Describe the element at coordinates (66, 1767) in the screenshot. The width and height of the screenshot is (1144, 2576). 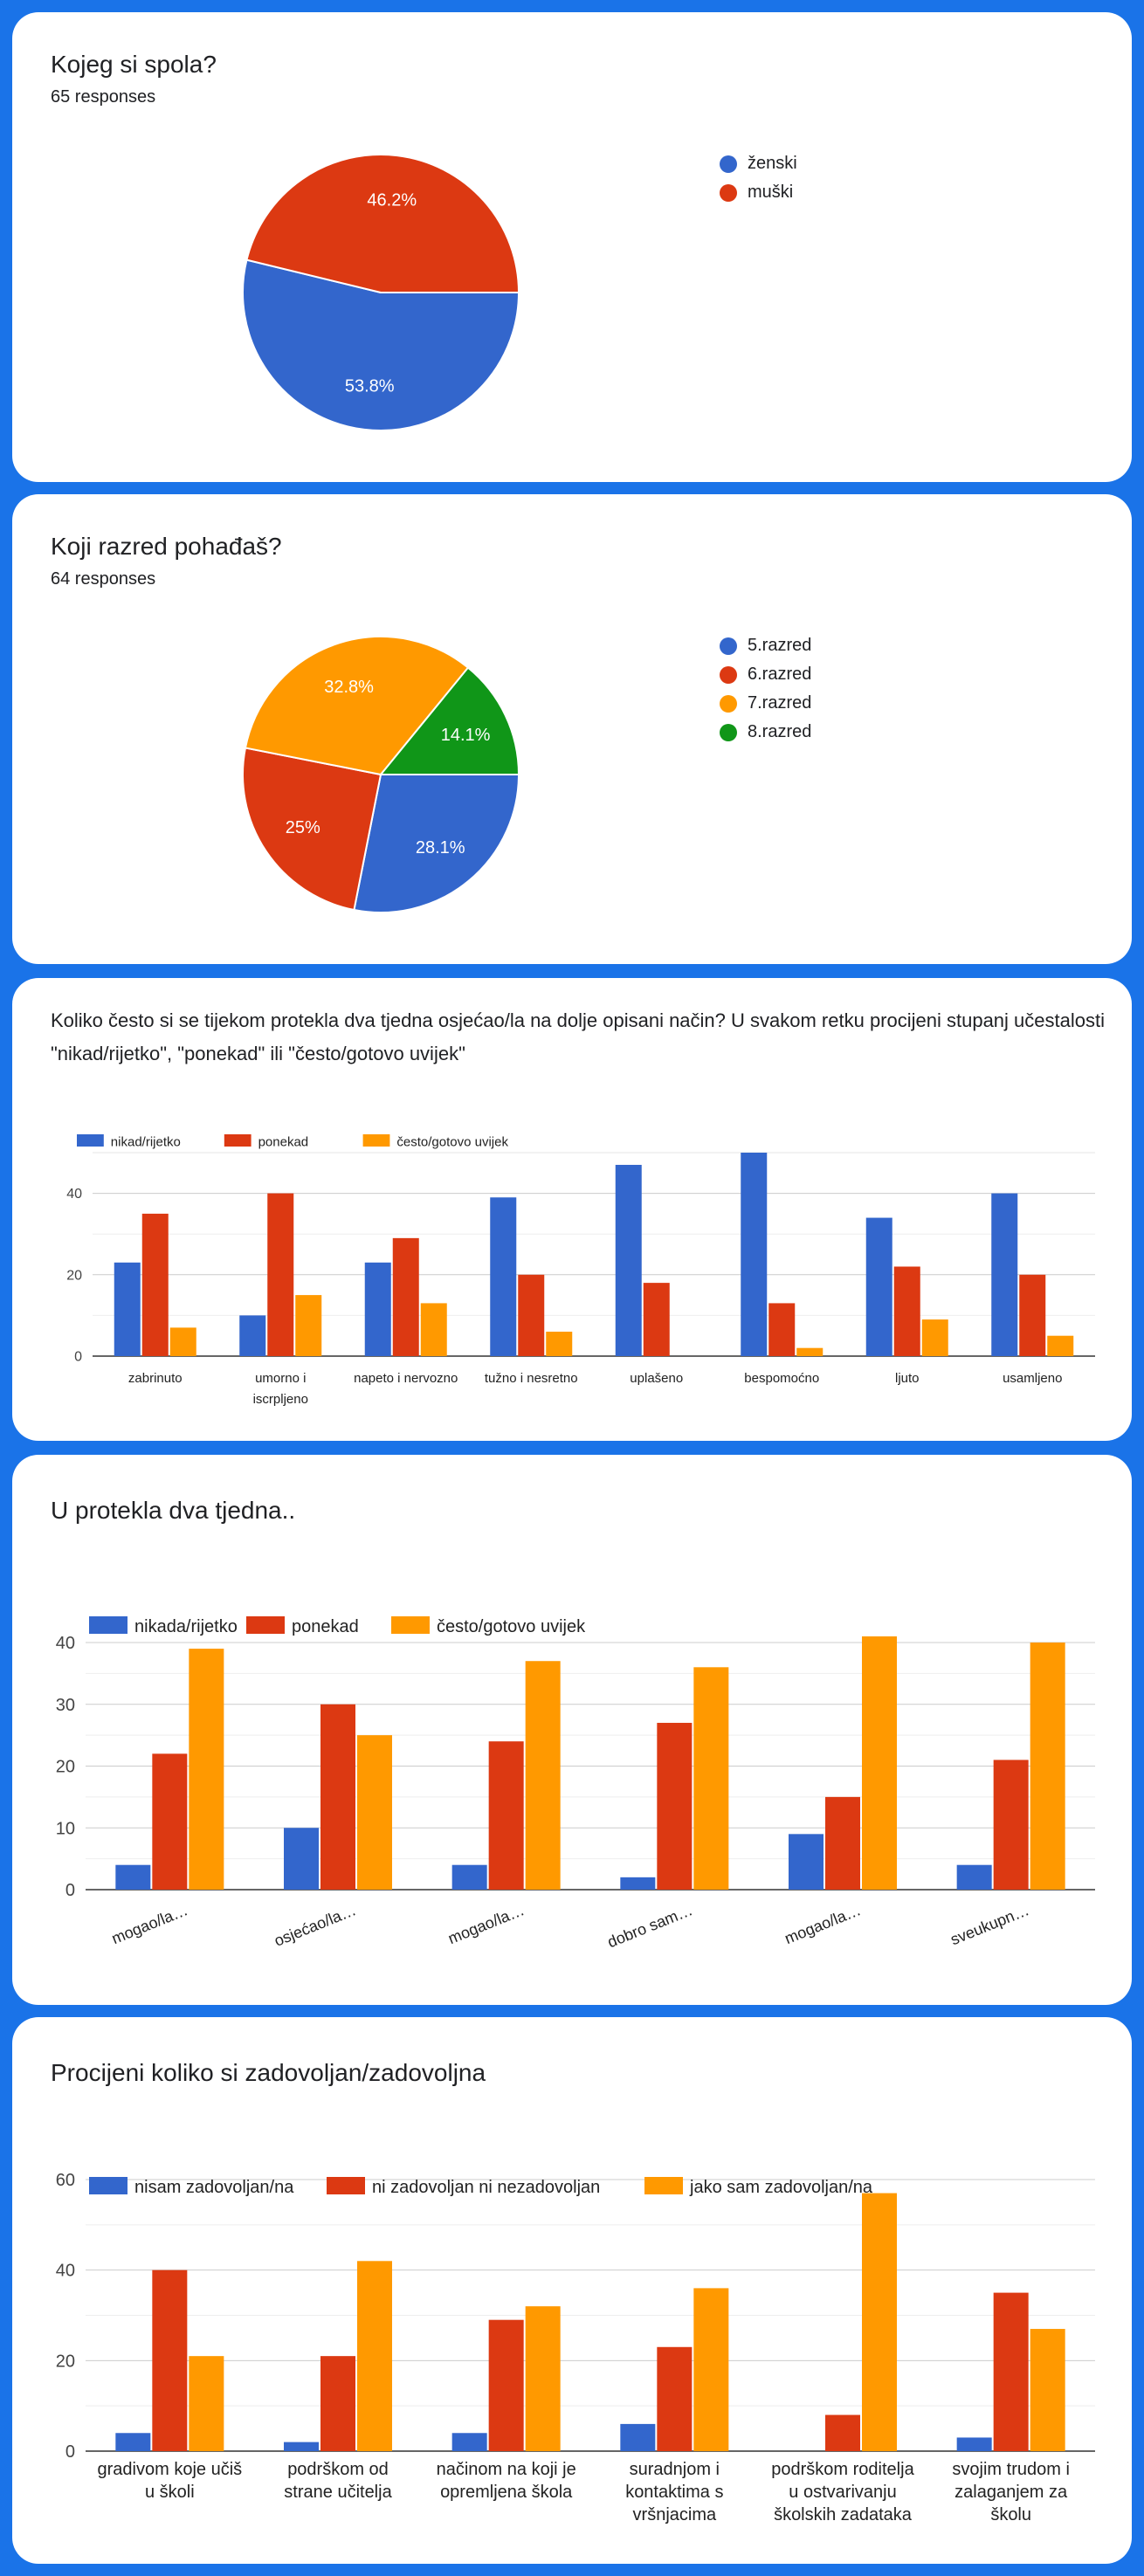
I see `y-tick-label: 20` at that location.